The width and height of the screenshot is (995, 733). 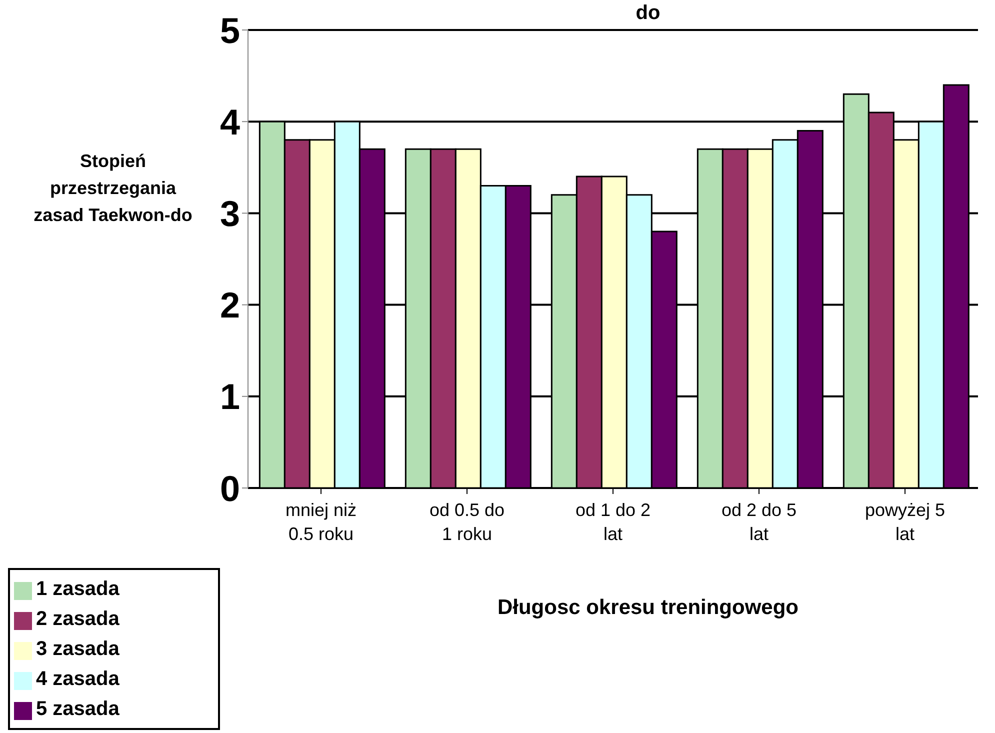 I want to click on x-tick-label: od 1 do 2 lat, so click(x=613, y=522).